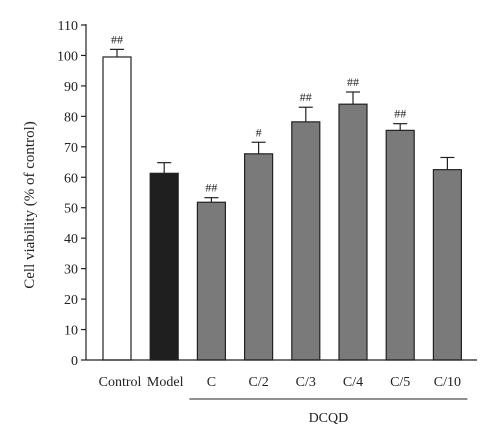 The width and height of the screenshot is (500, 442). Describe the element at coordinates (164, 266) in the screenshot. I see `bar-model` at that location.